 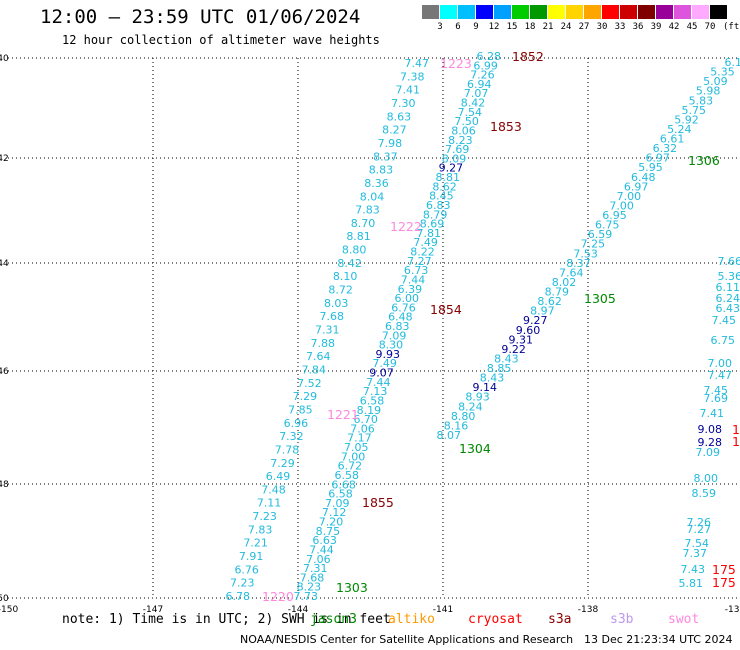 What do you see at coordinates (291, 436) in the screenshot?
I see `swh-track-a-value: 7.32` at bounding box center [291, 436].